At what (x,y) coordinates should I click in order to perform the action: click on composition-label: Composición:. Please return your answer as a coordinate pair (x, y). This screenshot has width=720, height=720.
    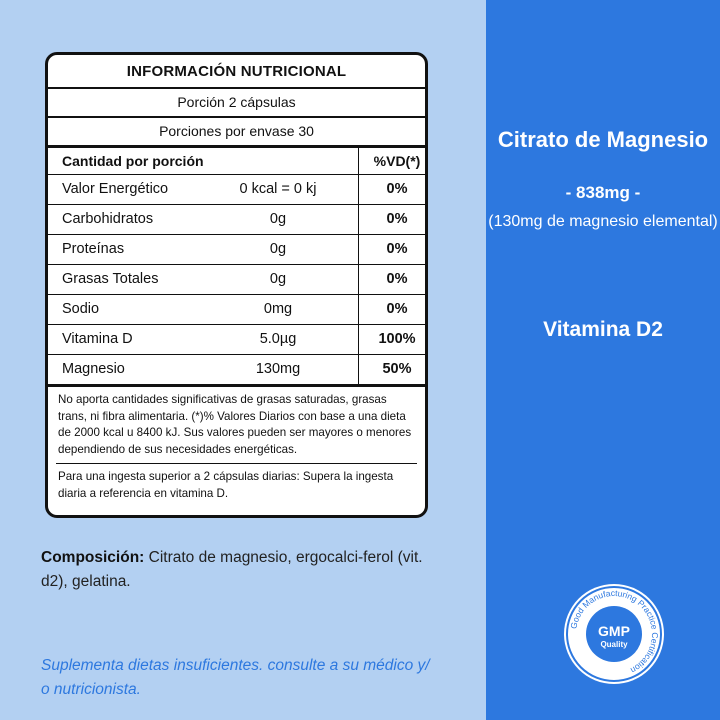
    Looking at the image, I should click on (93, 557).